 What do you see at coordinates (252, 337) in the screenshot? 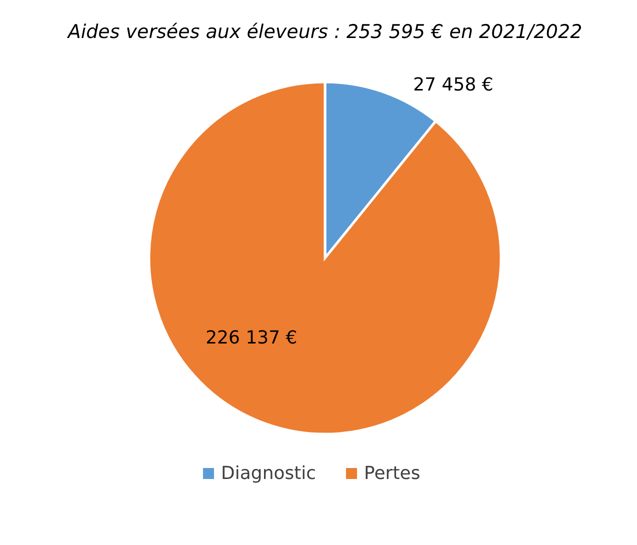
I see `data-label: 226 137 €` at bounding box center [252, 337].